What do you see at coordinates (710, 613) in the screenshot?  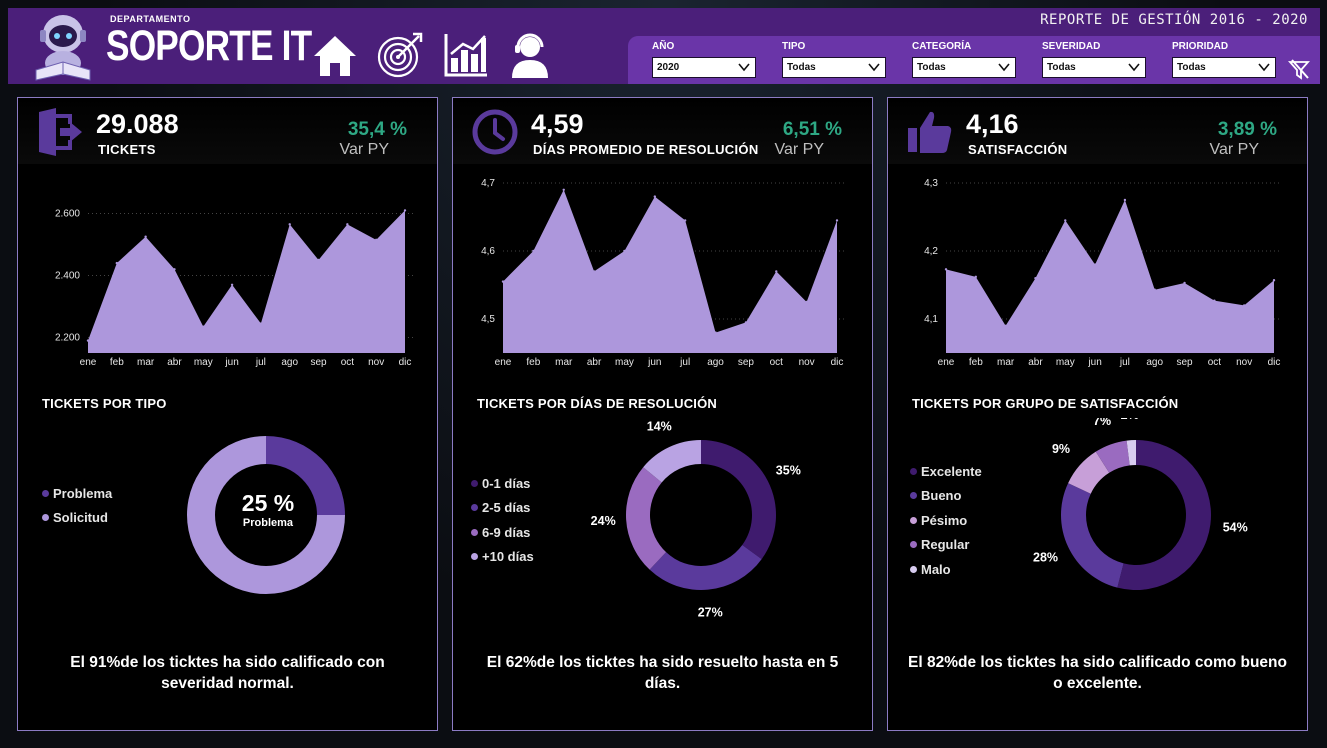 I see `donut-data-label: 27%` at bounding box center [710, 613].